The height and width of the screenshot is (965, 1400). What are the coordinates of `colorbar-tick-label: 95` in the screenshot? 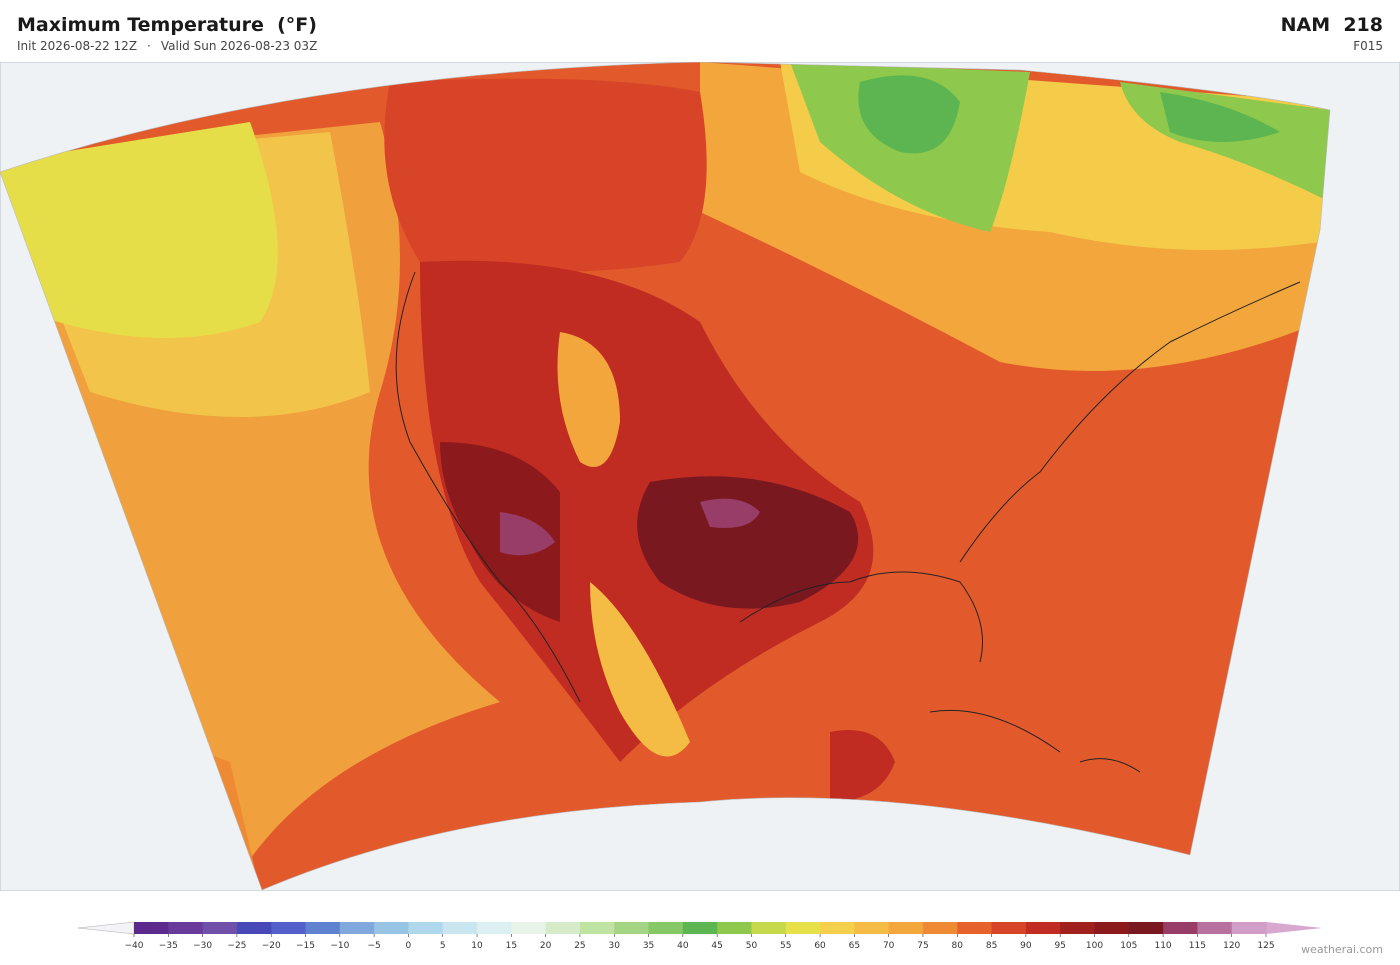 It's located at (1059, 946).